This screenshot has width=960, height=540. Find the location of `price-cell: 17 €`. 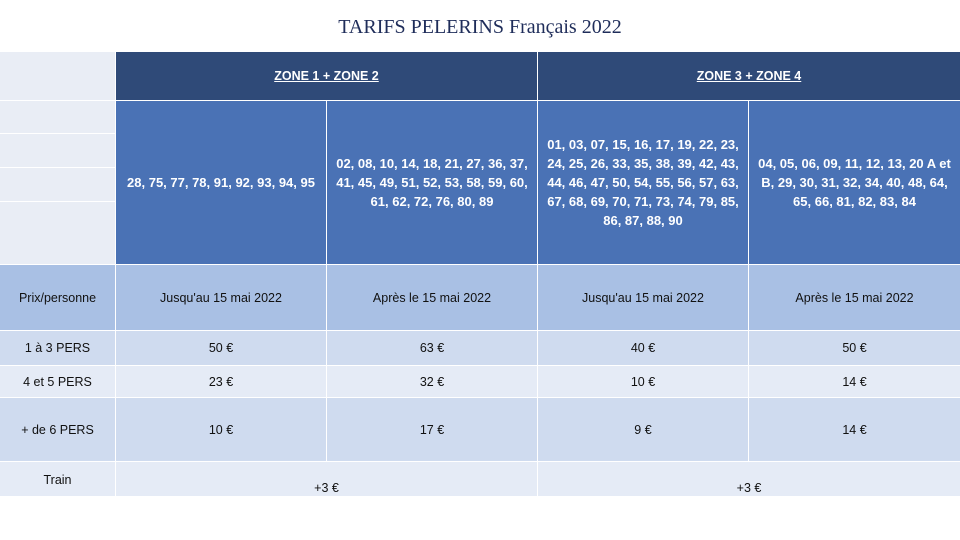

price-cell: 17 € is located at coordinates (432, 429).